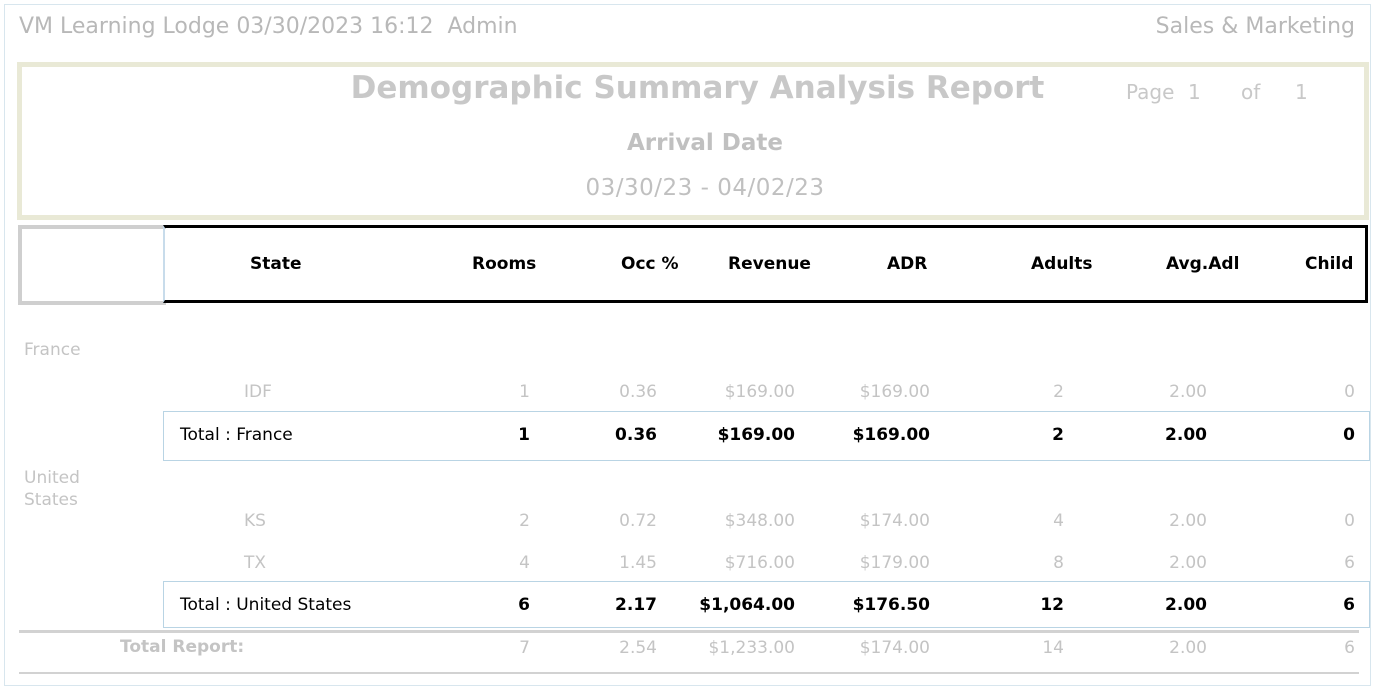 This screenshot has width=1377, height=690. Describe the element at coordinates (697, 88) in the screenshot. I see `report-title: Demographic Summary Analysis Report` at that location.